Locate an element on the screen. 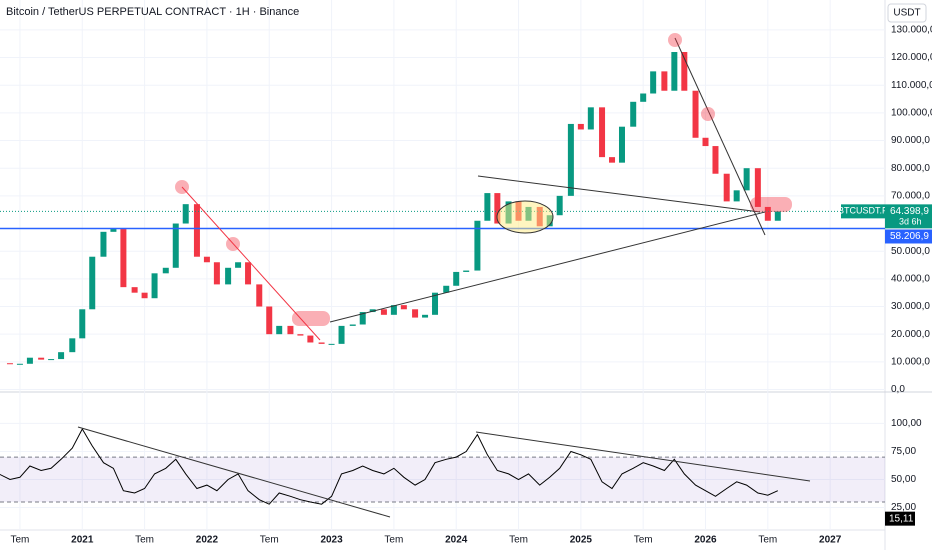  rsi-line is located at coordinates (389, 466).